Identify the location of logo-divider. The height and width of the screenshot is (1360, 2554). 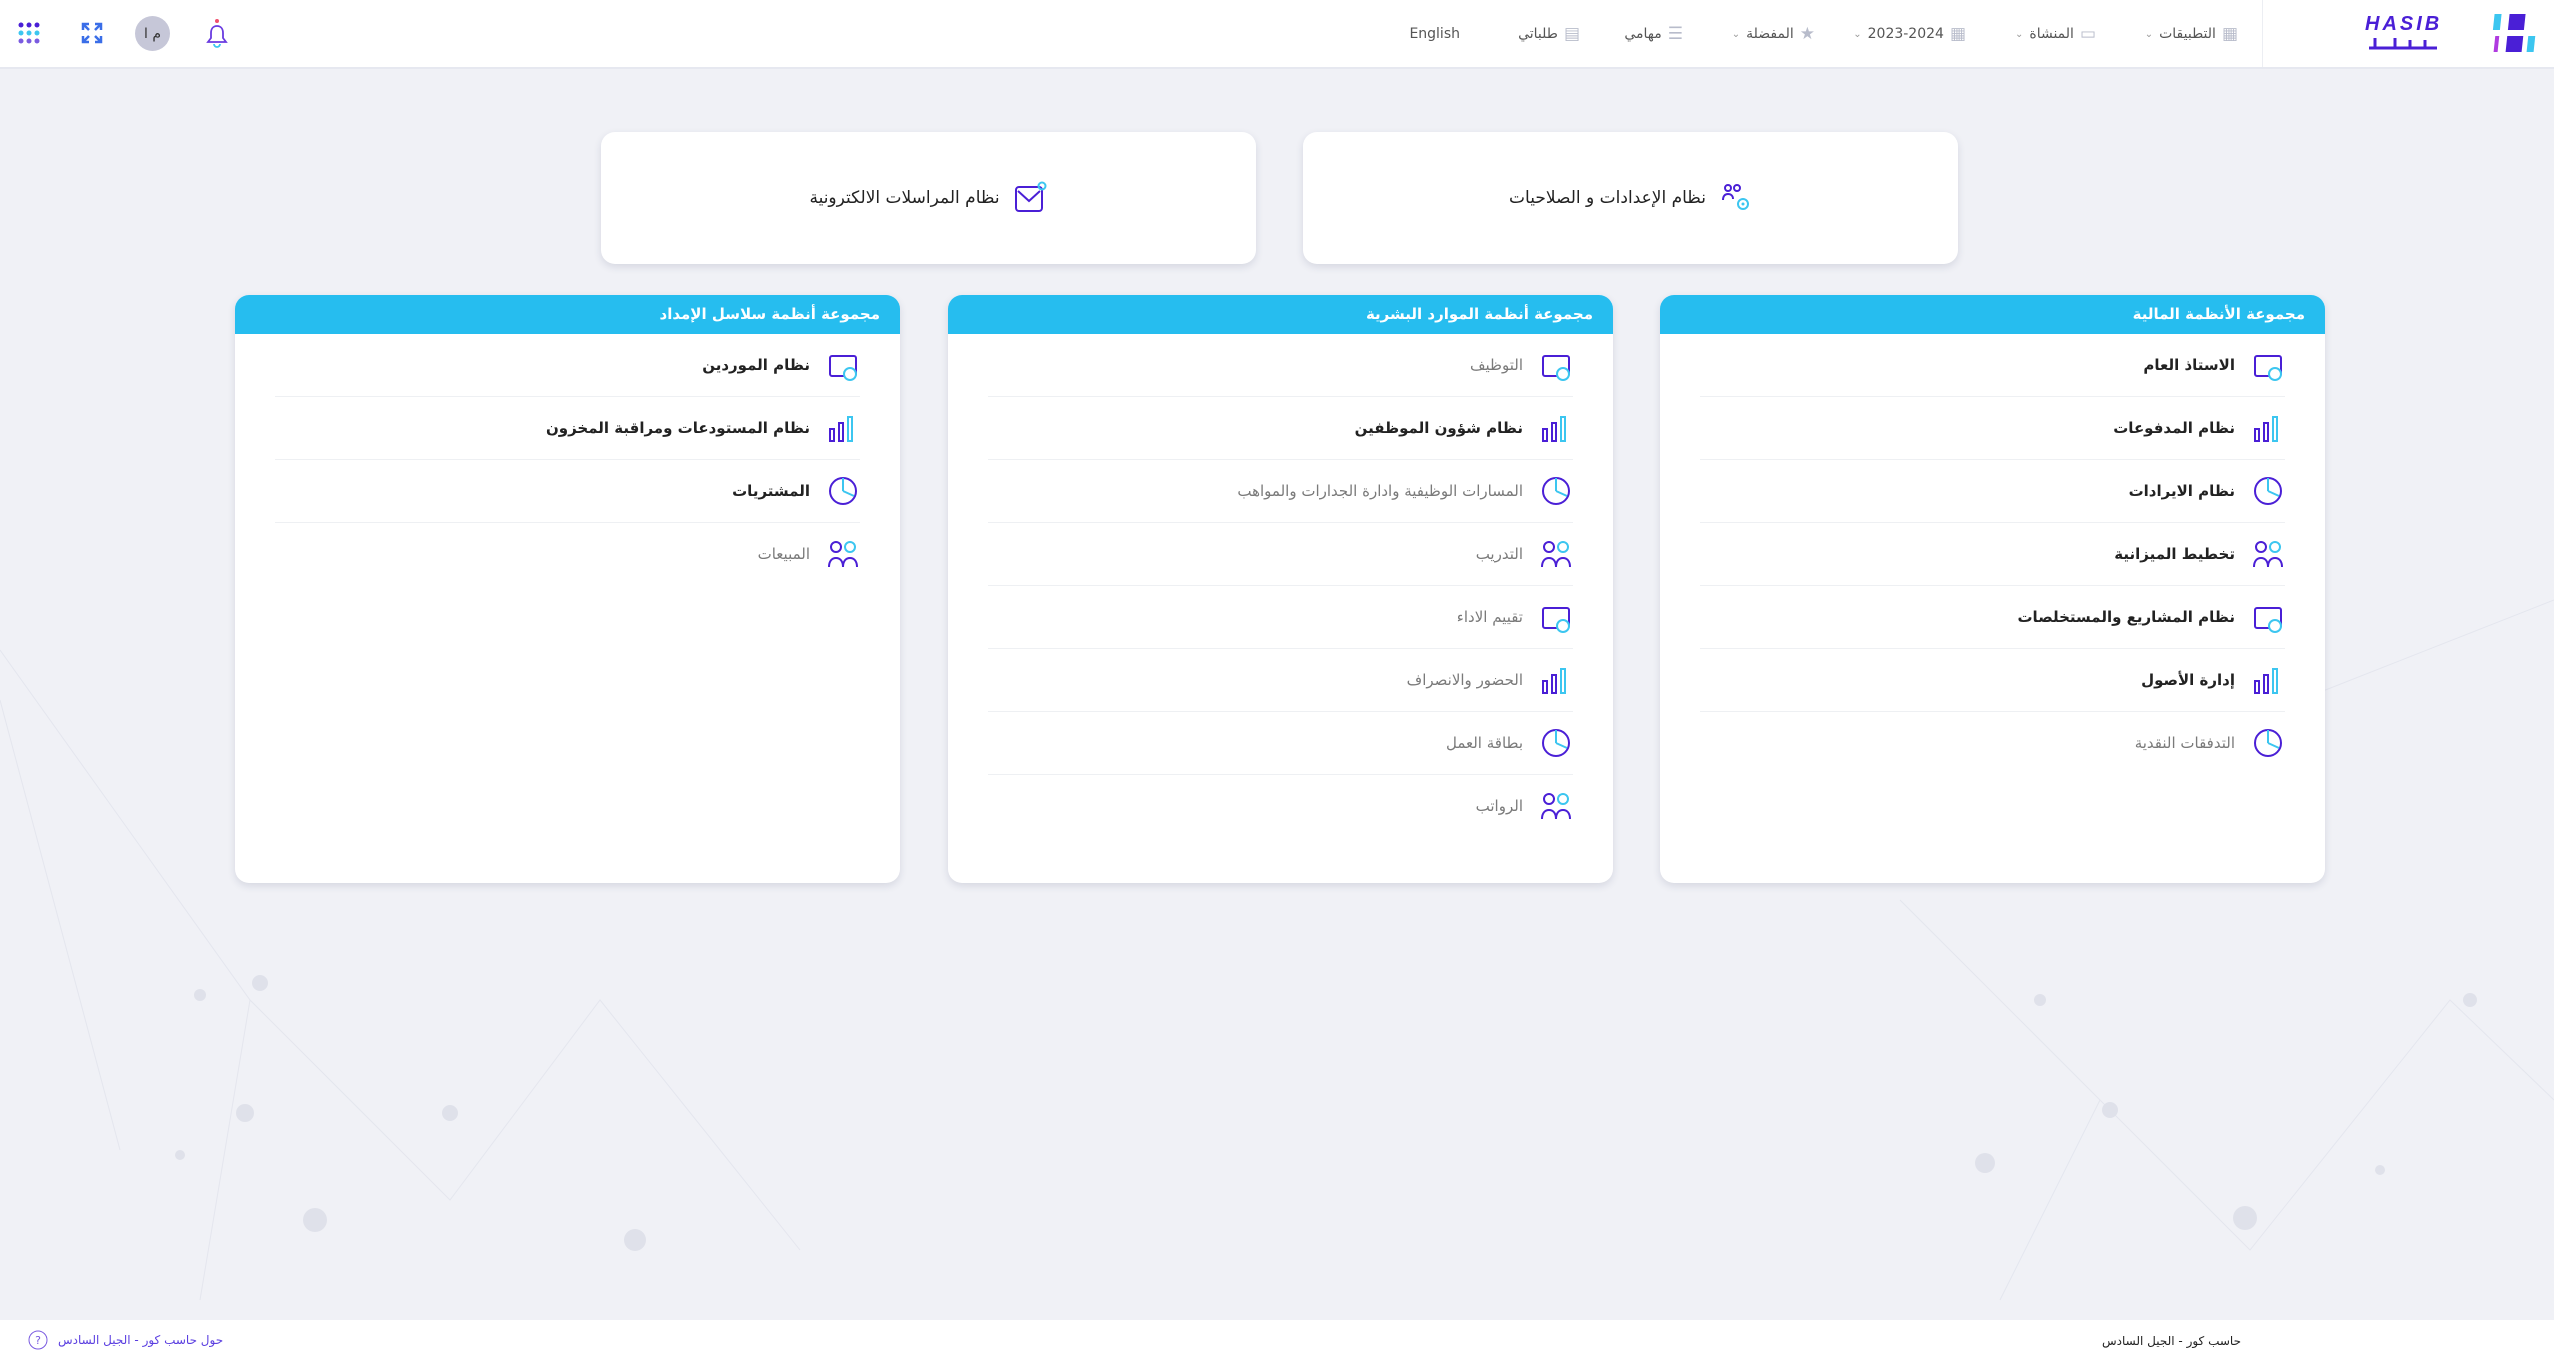
(2262, 33).